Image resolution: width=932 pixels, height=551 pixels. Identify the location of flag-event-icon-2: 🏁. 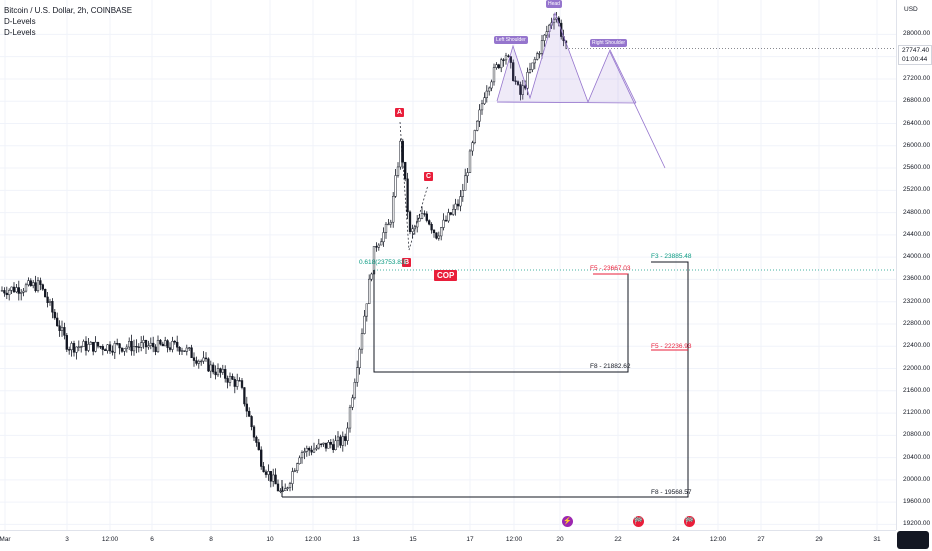
(689, 521).